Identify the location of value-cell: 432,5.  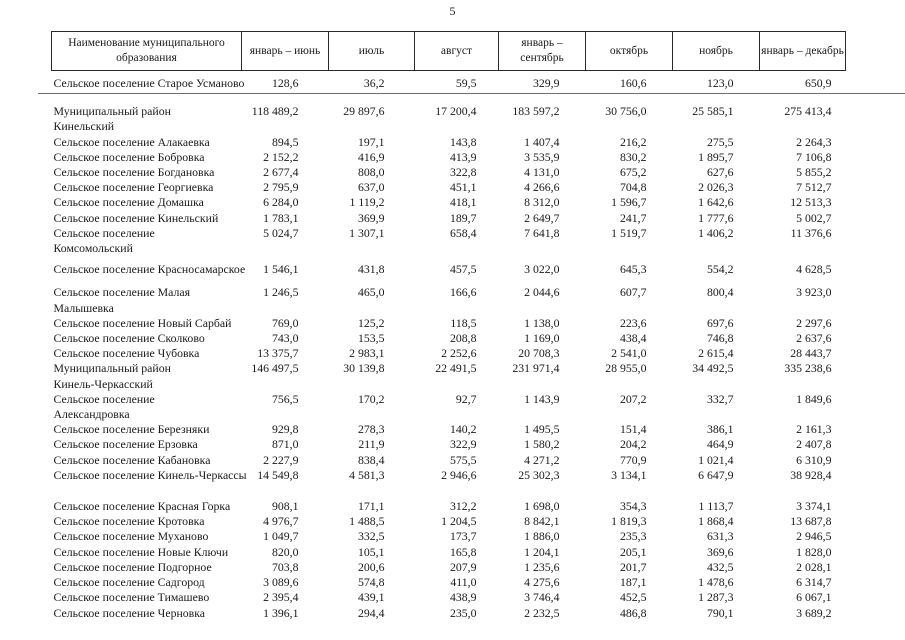
(720, 566).